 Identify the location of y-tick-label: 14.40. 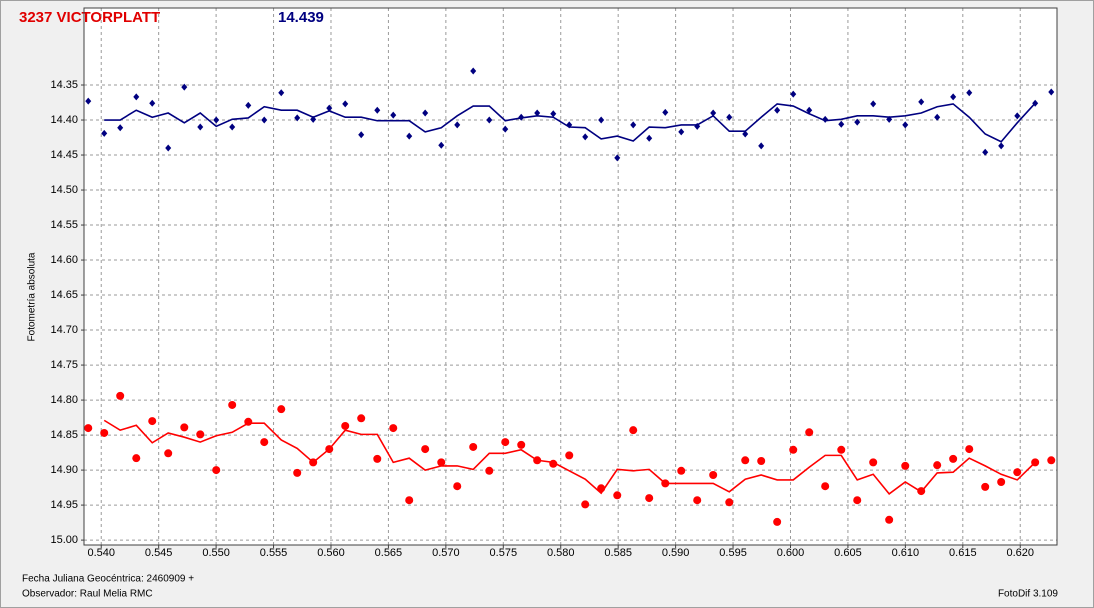
(64, 120).